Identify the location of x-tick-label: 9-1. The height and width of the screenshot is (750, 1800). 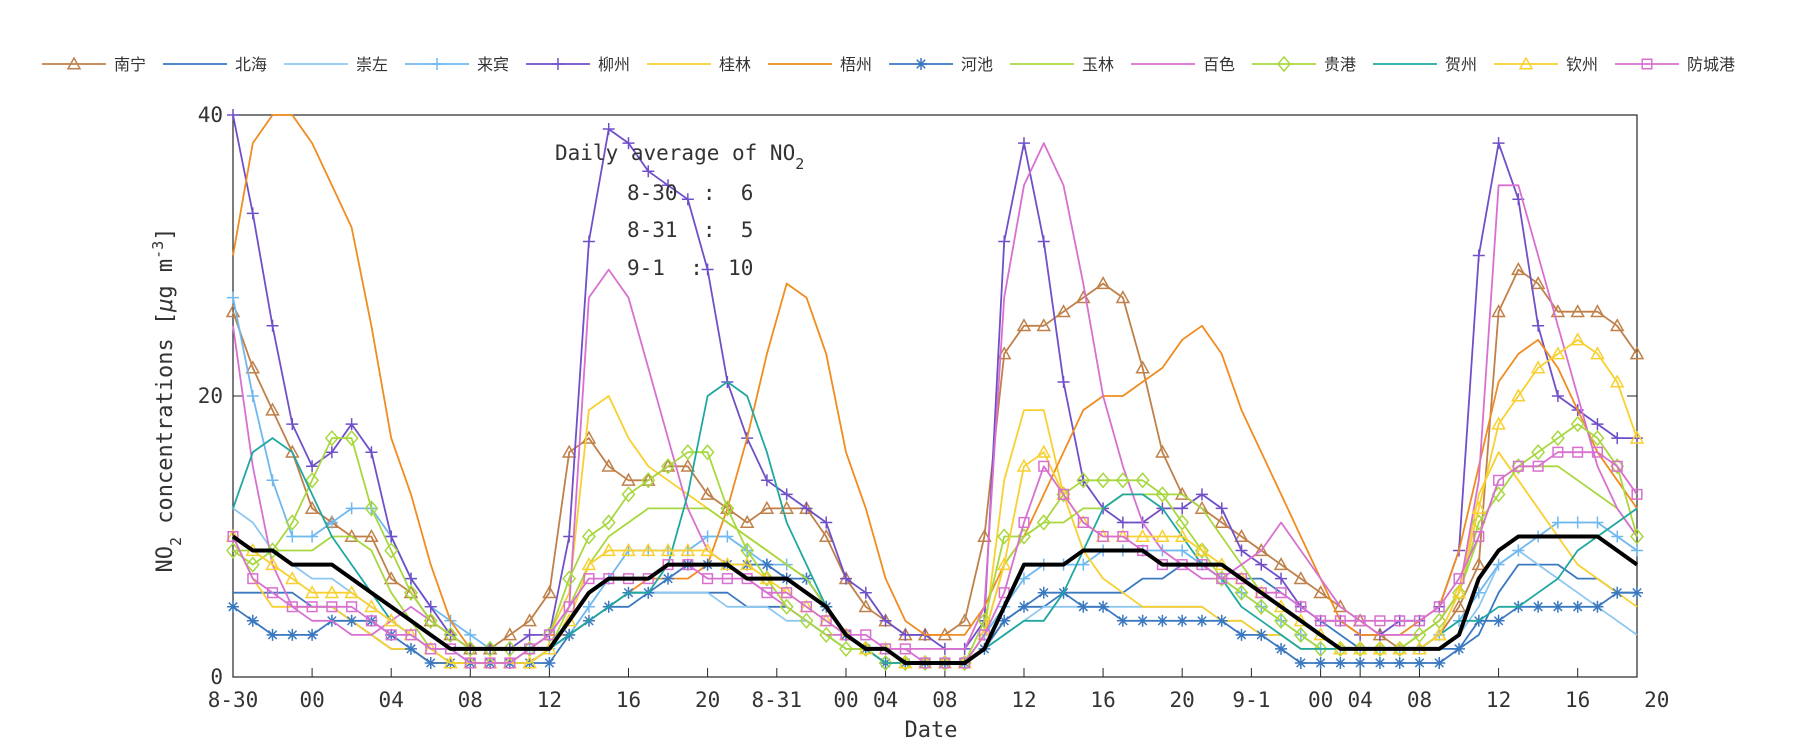
(1251, 700).